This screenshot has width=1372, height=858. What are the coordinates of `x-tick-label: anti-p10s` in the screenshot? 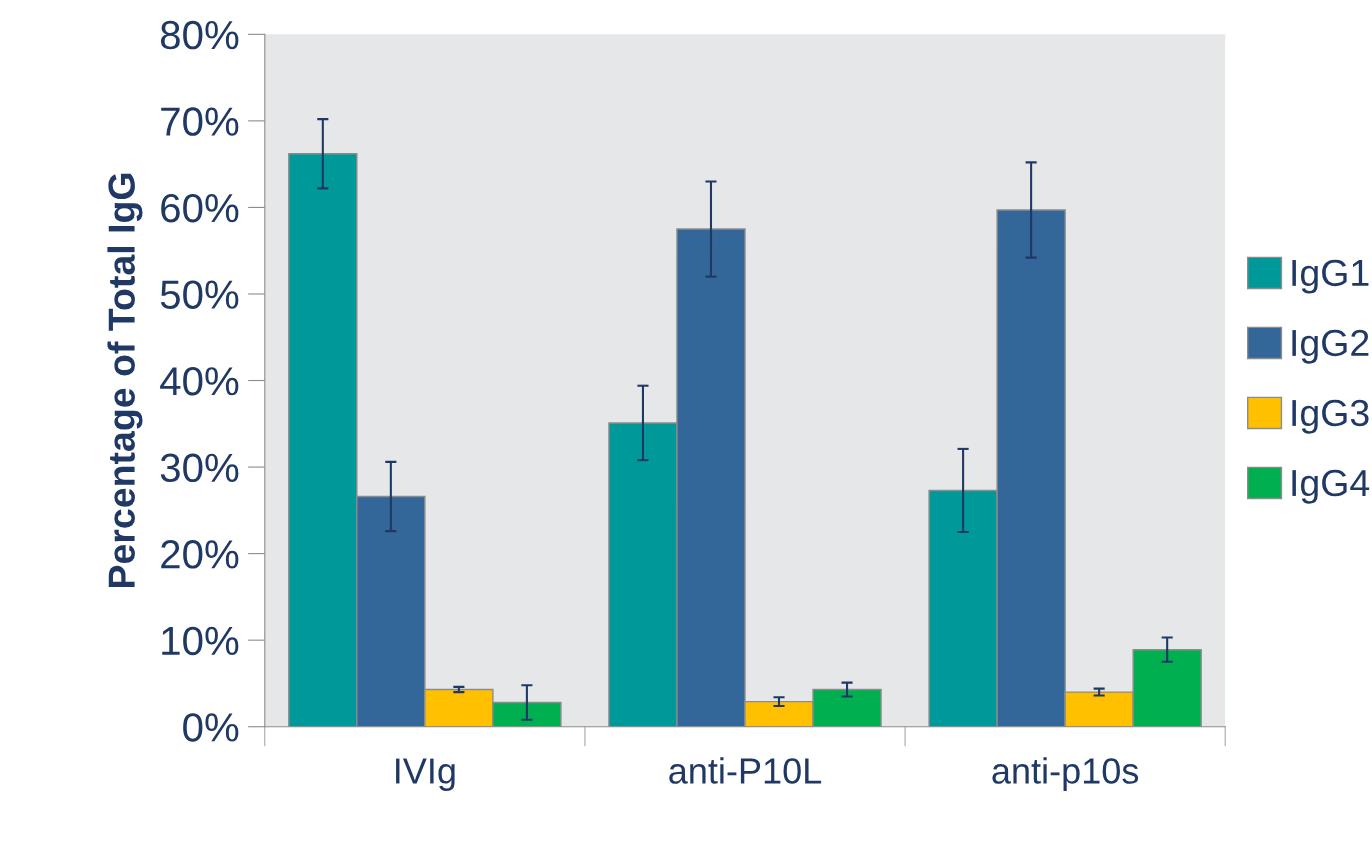 It's located at (1065, 774).